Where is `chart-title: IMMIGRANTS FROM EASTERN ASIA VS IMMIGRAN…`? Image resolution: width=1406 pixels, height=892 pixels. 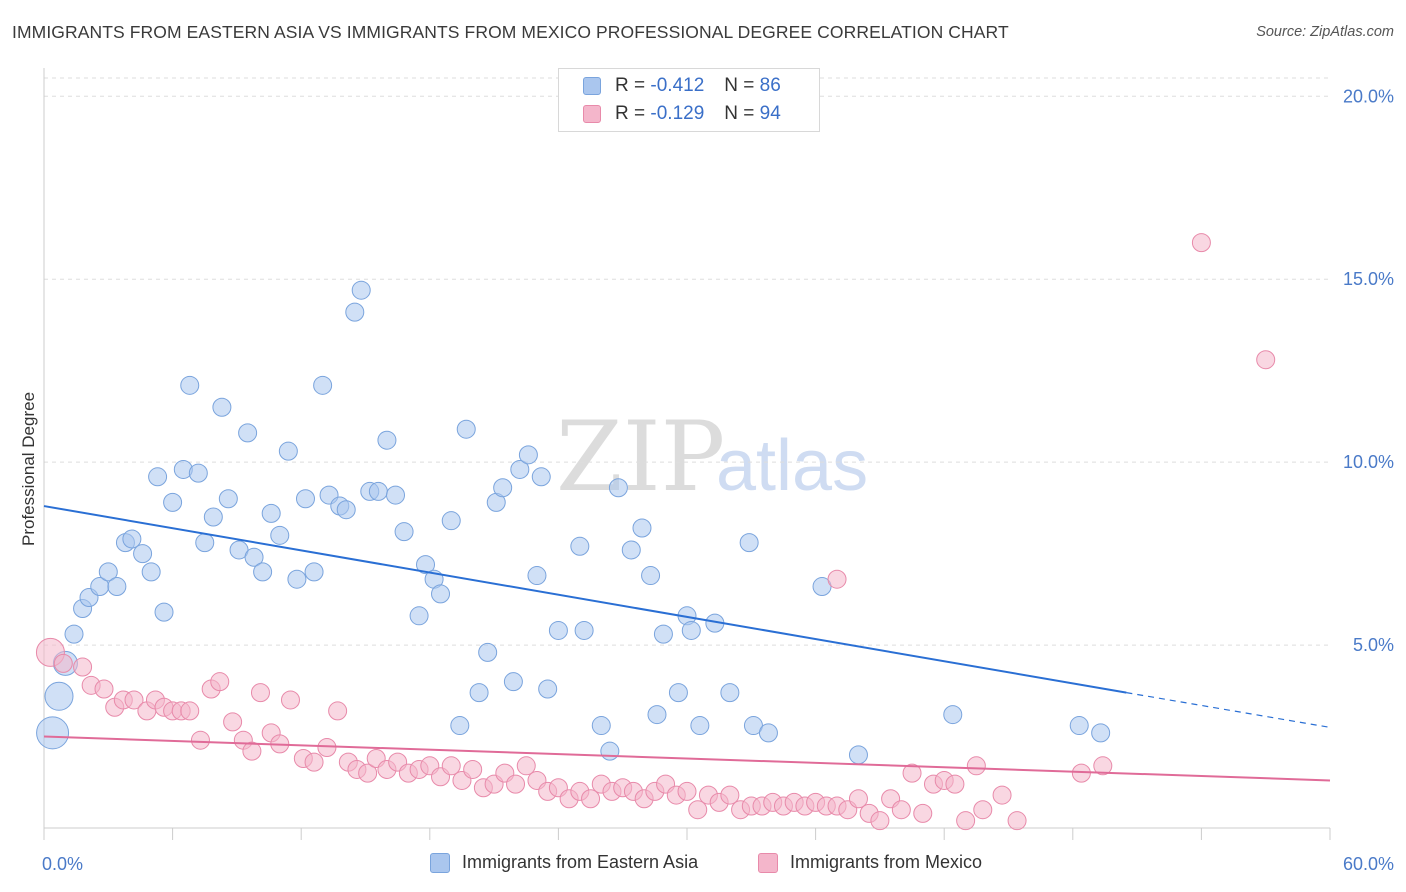 chart-title: IMMIGRANTS FROM EASTERN ASIA VS IMMIGRAN… is located at coordinates (510, 32).